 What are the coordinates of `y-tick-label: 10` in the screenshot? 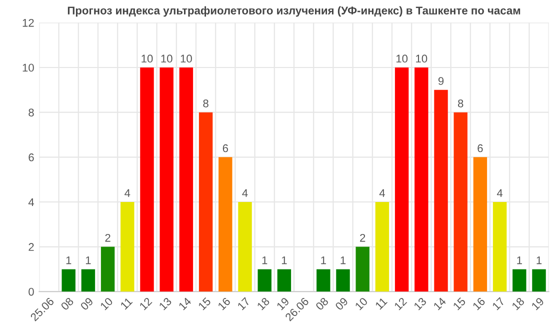 It's located at (28, 68).